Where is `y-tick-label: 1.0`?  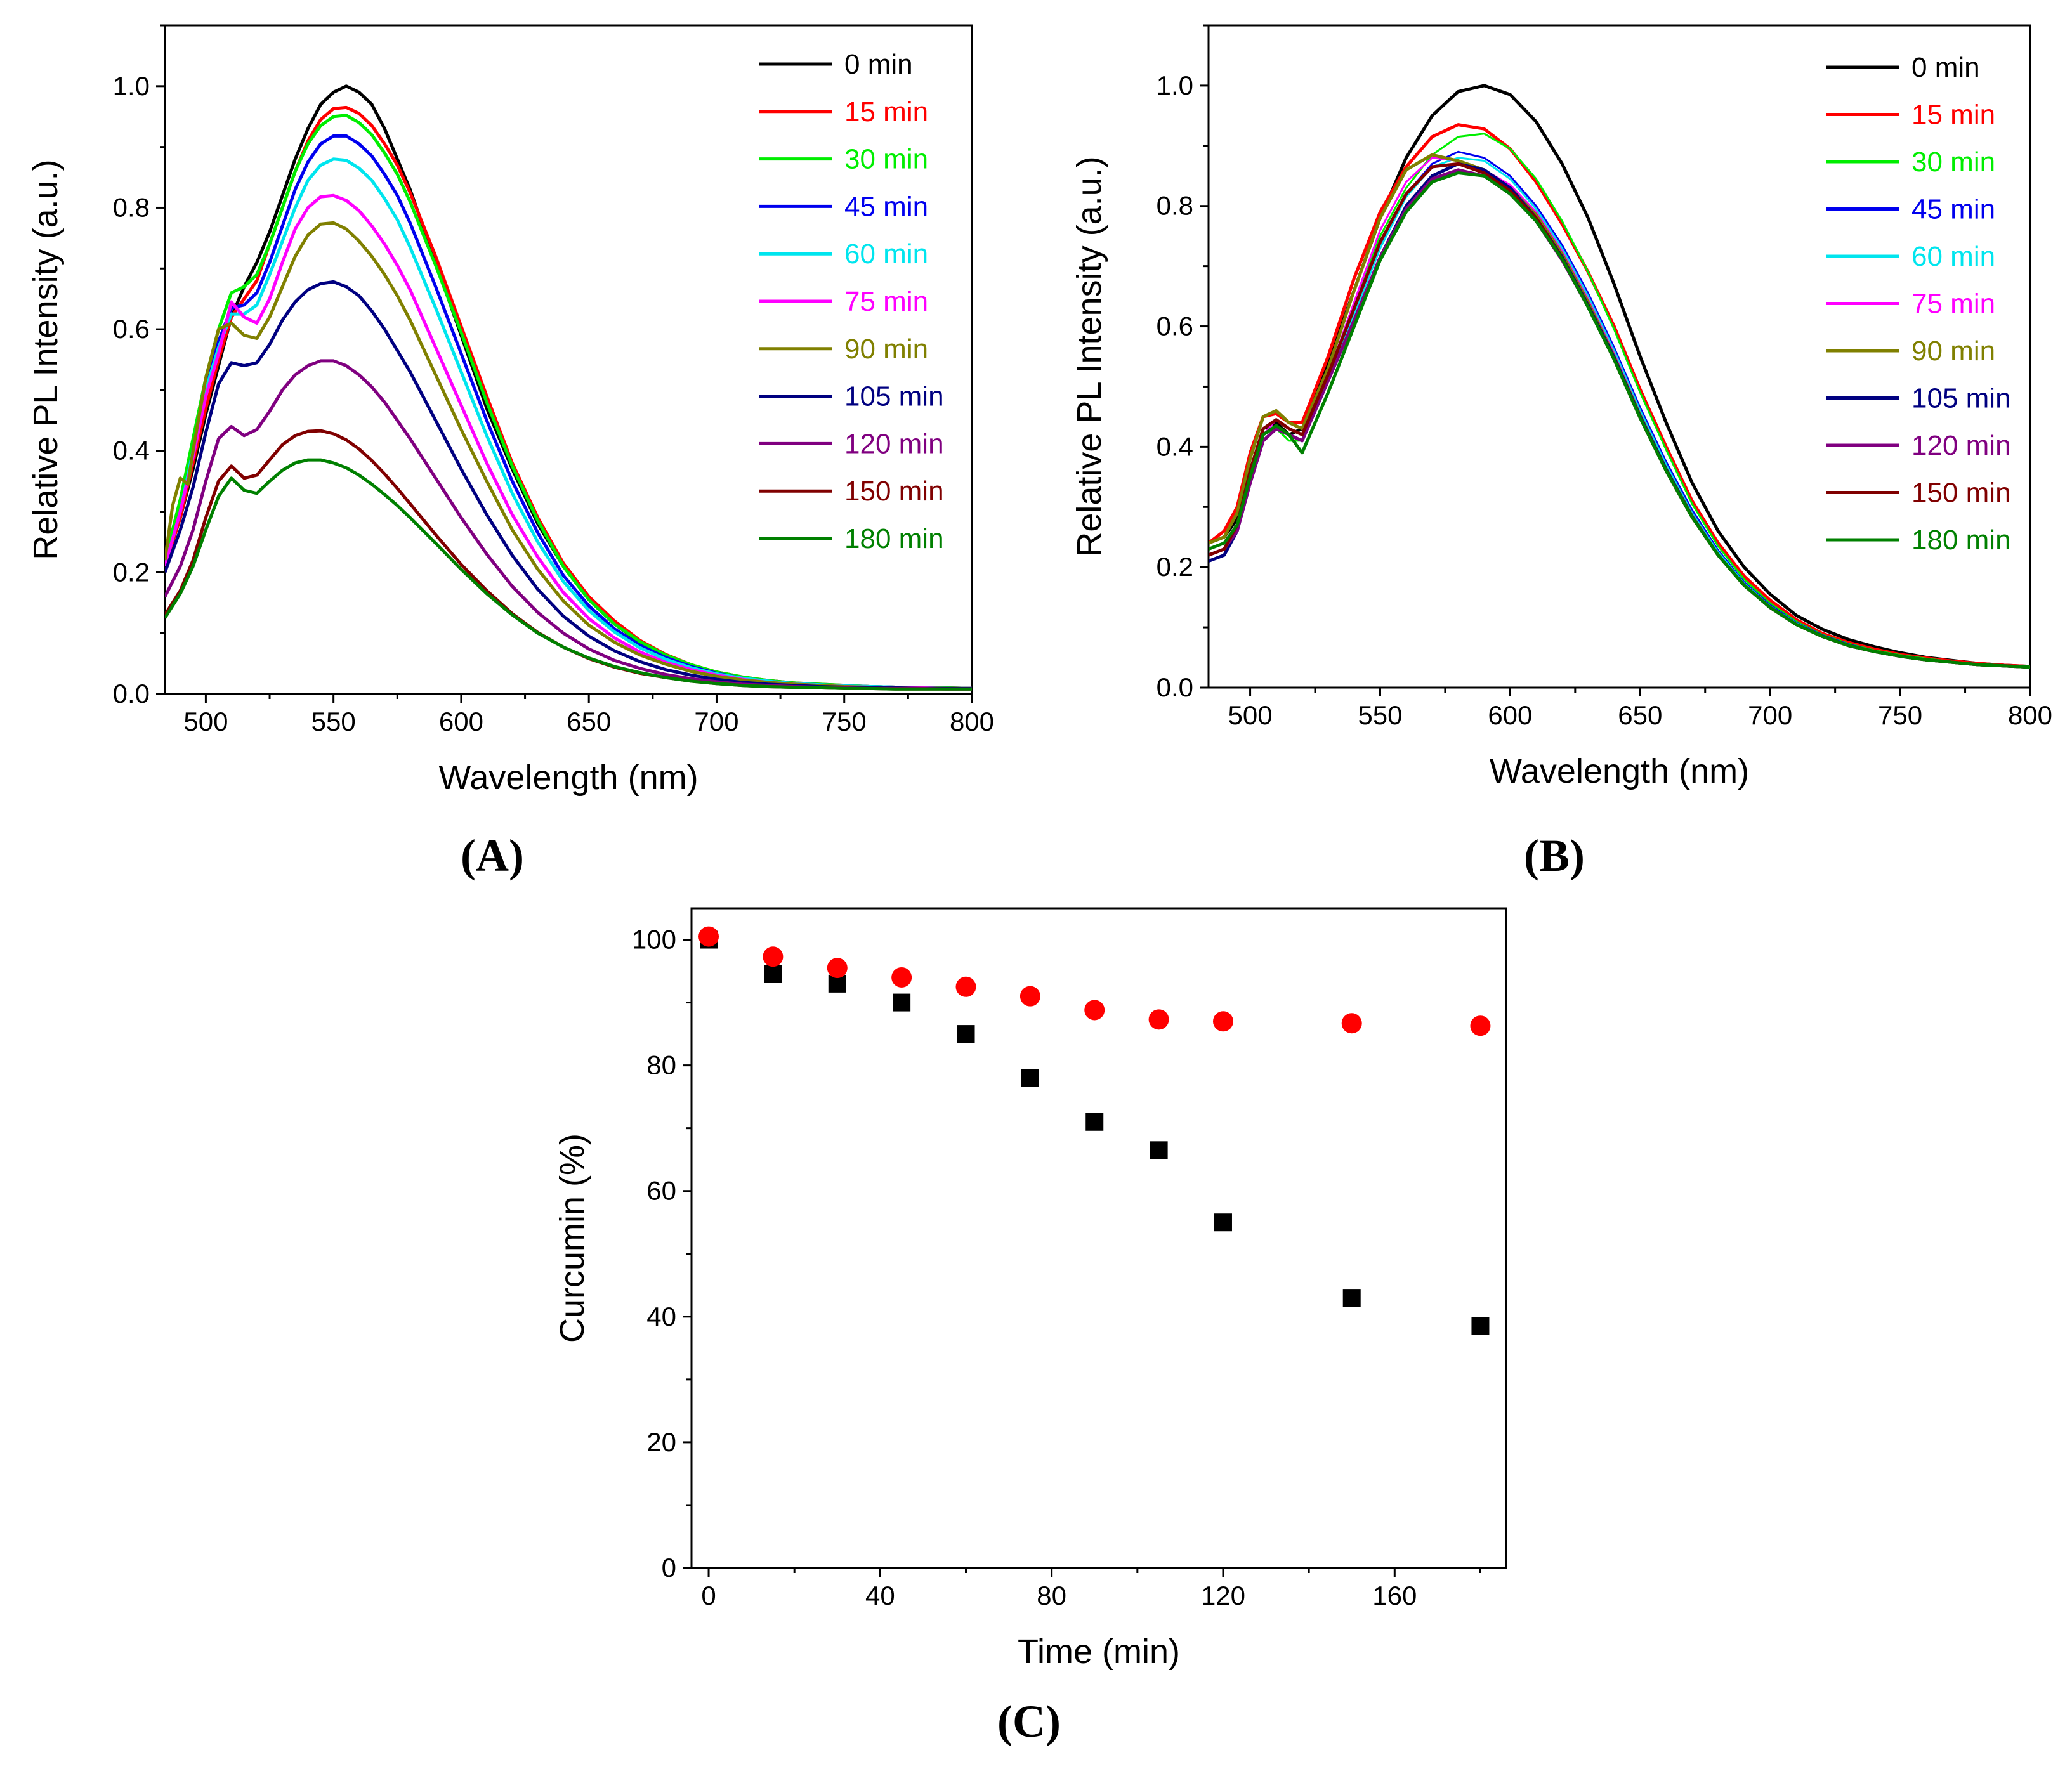 y-tick-label: 1.0 is located at coordinates (131, 86).